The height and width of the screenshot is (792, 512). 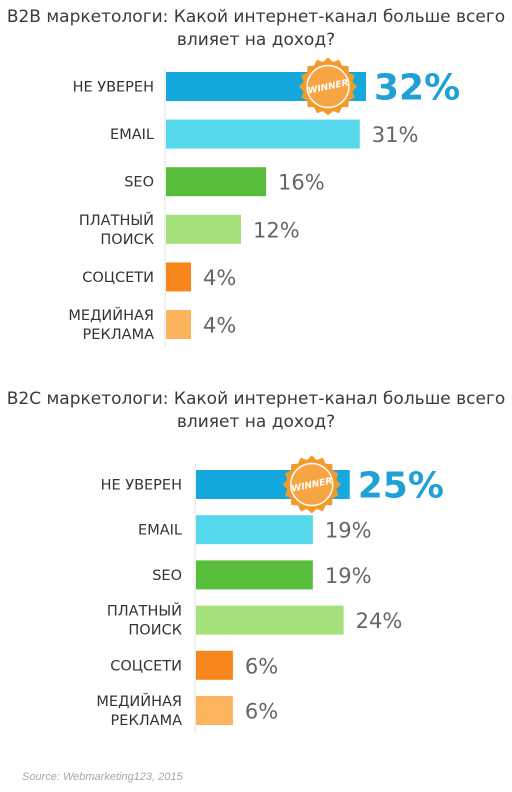 What do you see at coordinates (401, 486) in the screenshot?
I see `value-label: 25%` at bounding box center [401, 486].